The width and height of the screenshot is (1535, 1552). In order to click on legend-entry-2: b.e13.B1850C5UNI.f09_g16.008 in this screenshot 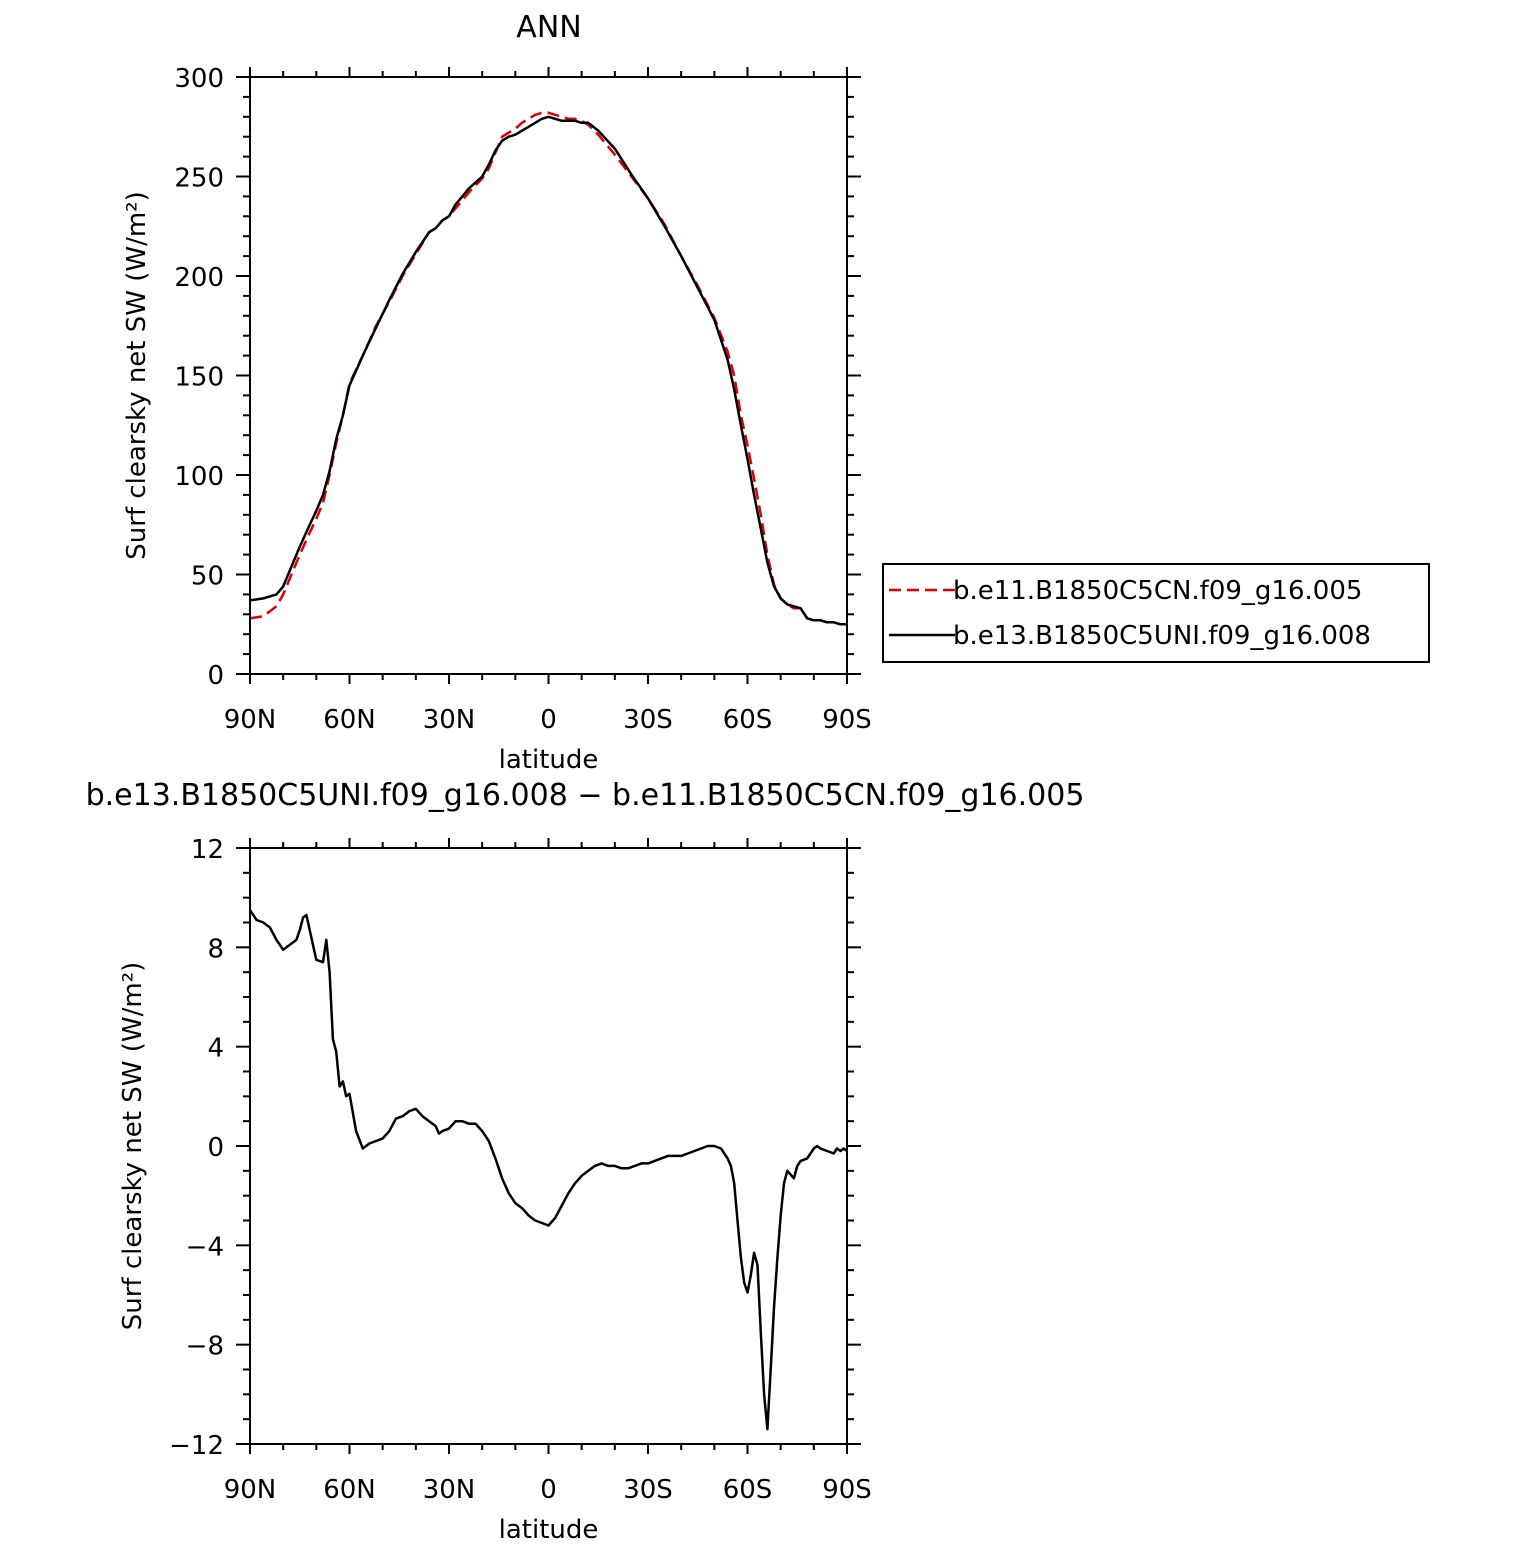, I will do `click(1162, 636)`.